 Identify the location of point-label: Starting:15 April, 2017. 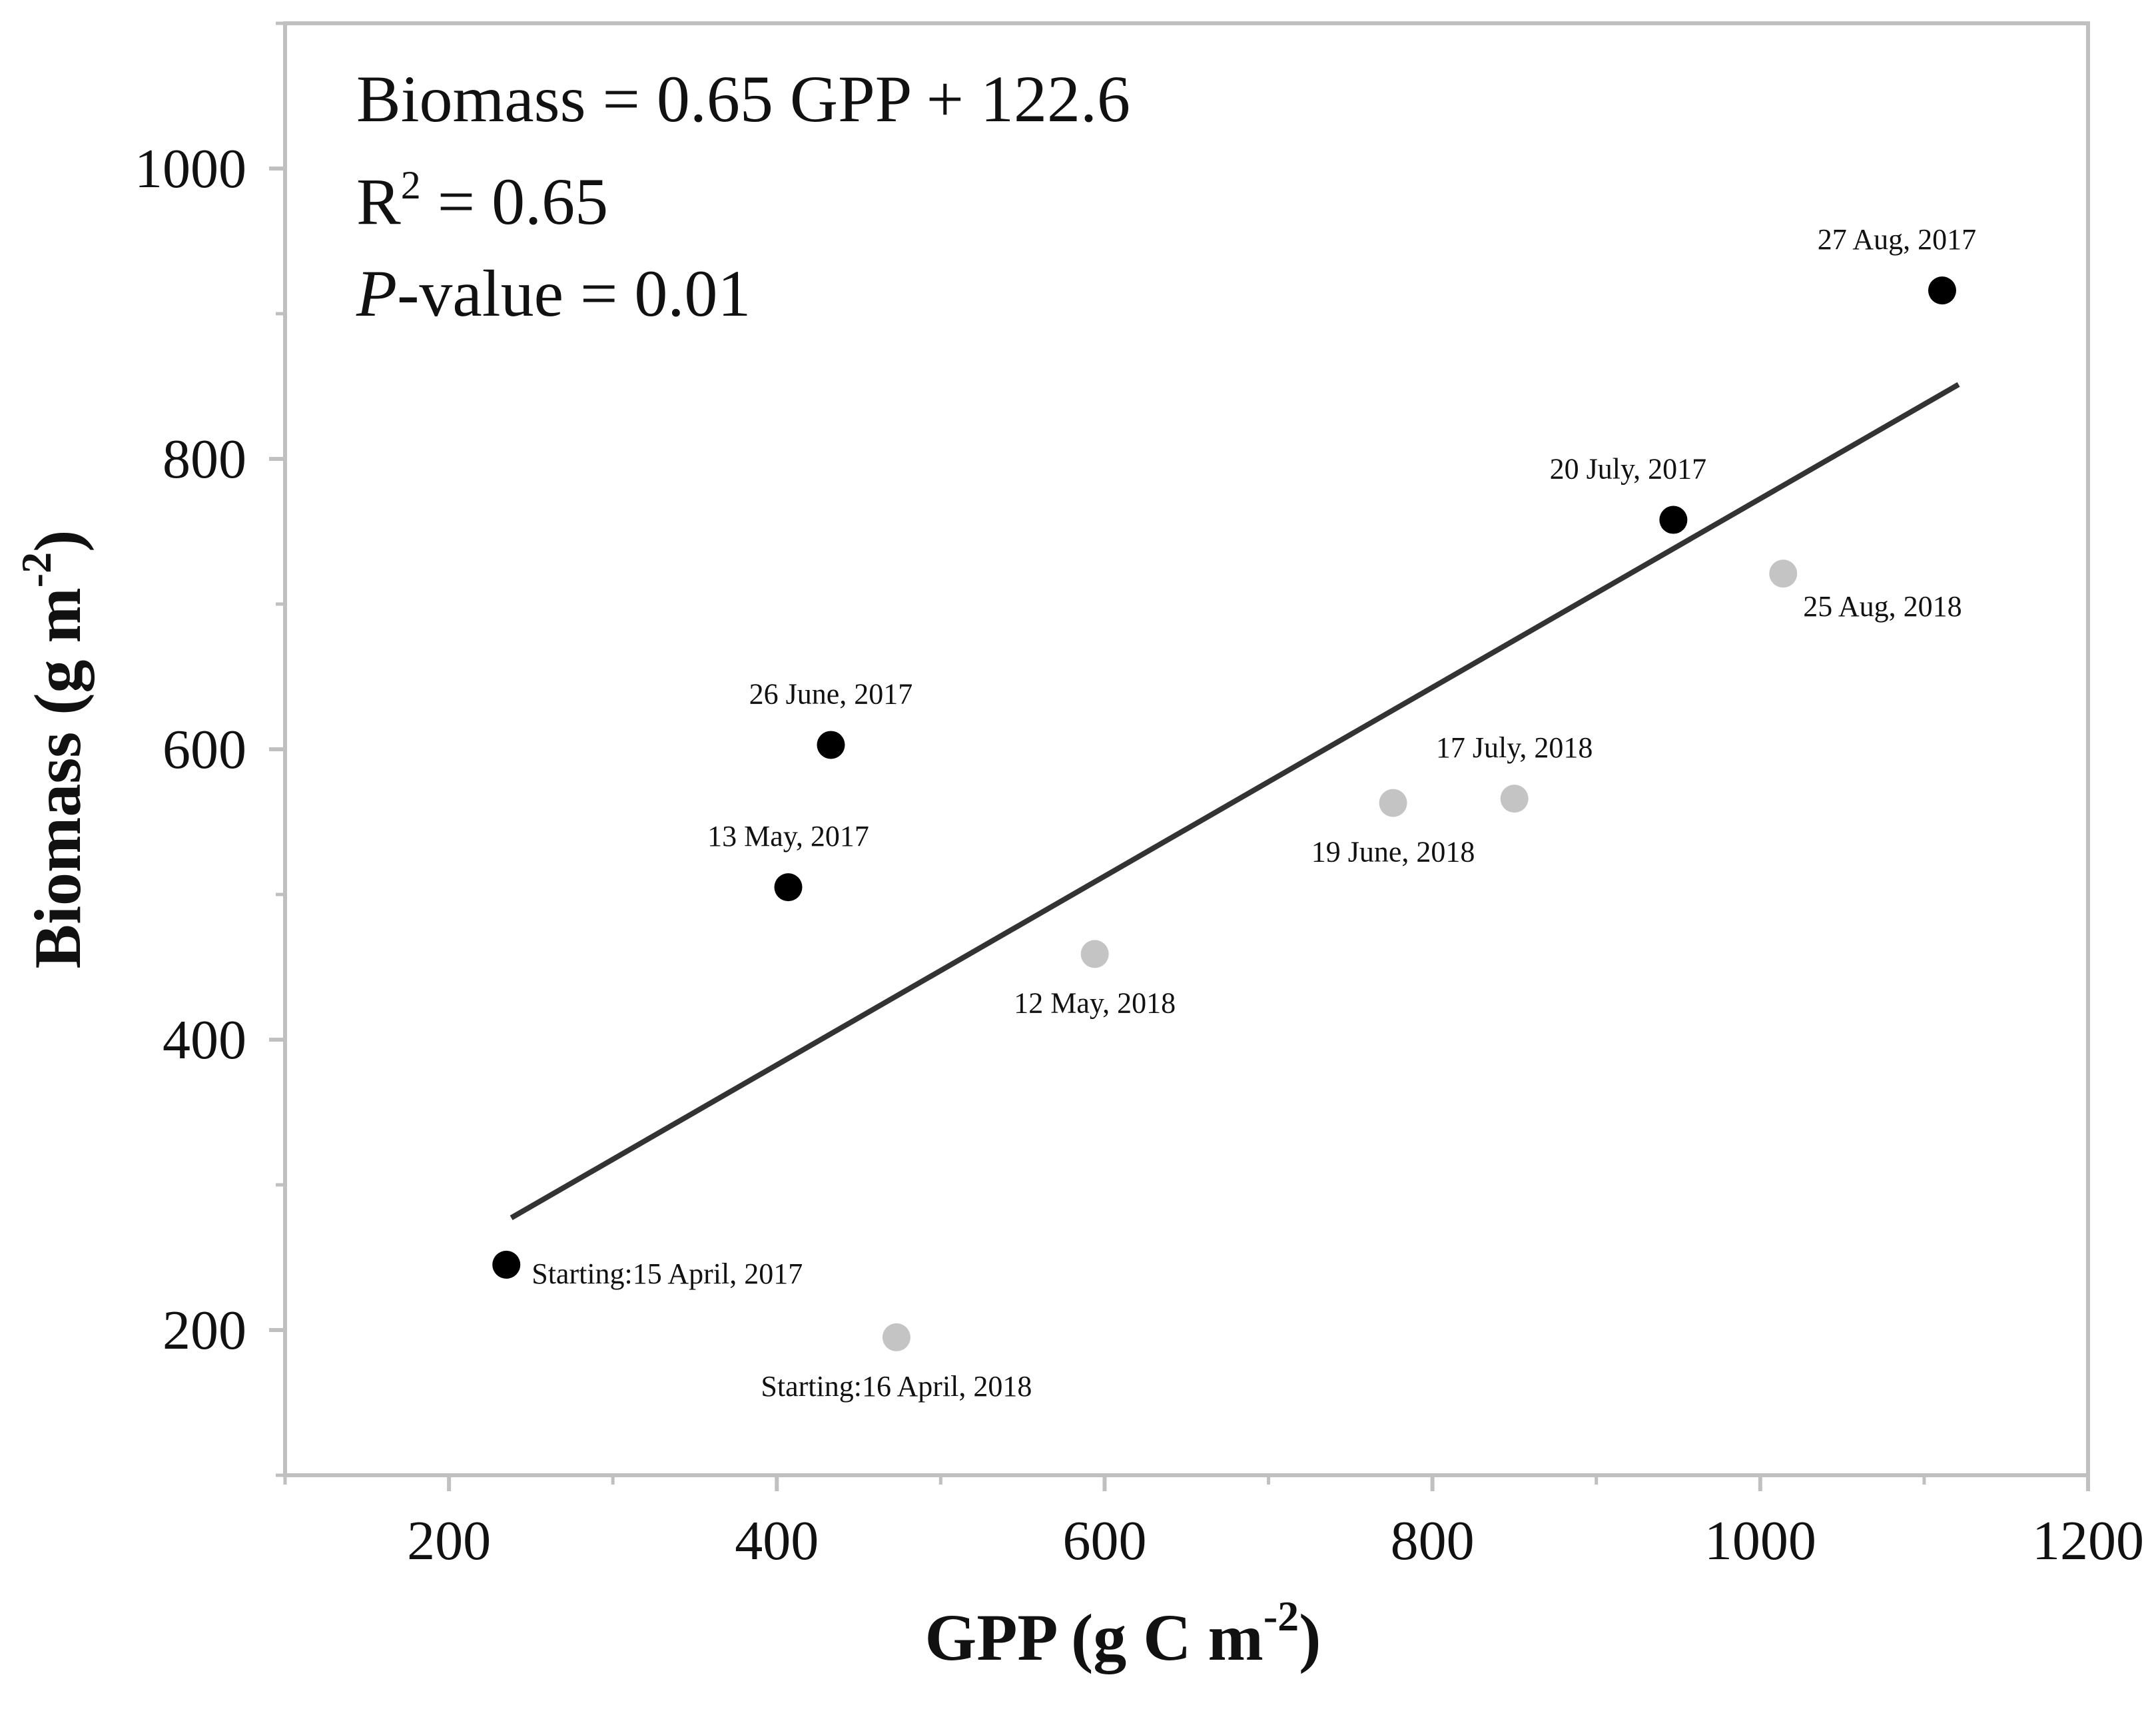
(667, 1273).